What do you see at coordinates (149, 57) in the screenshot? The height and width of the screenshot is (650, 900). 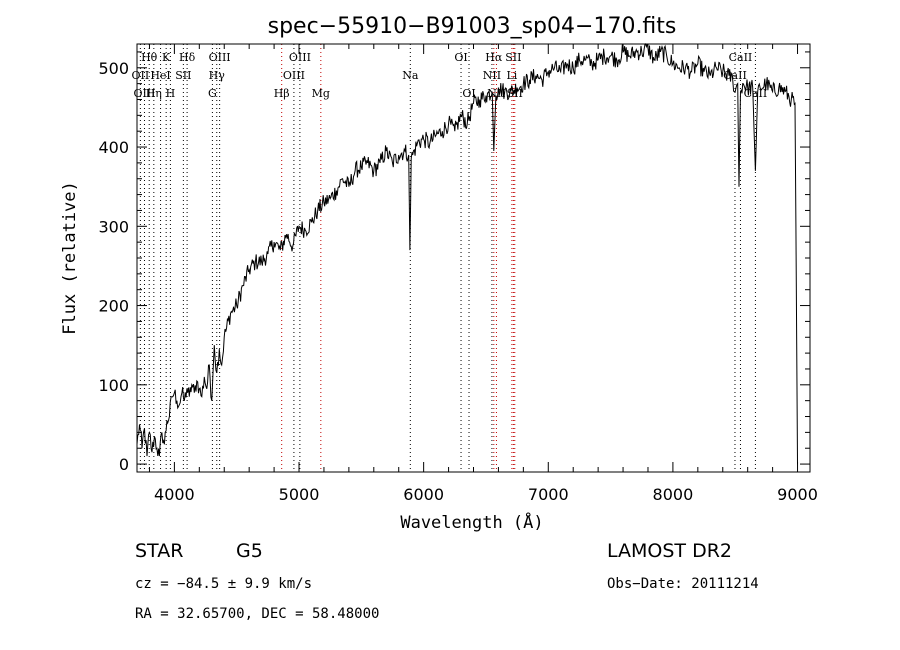 I see `line-marker-label: Hθ` at bounding box center [149, 57].